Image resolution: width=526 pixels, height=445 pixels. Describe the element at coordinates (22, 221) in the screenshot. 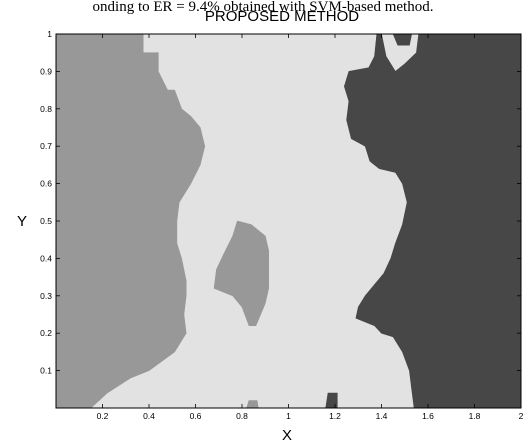

I see `y-axis-label: Y` at that location.